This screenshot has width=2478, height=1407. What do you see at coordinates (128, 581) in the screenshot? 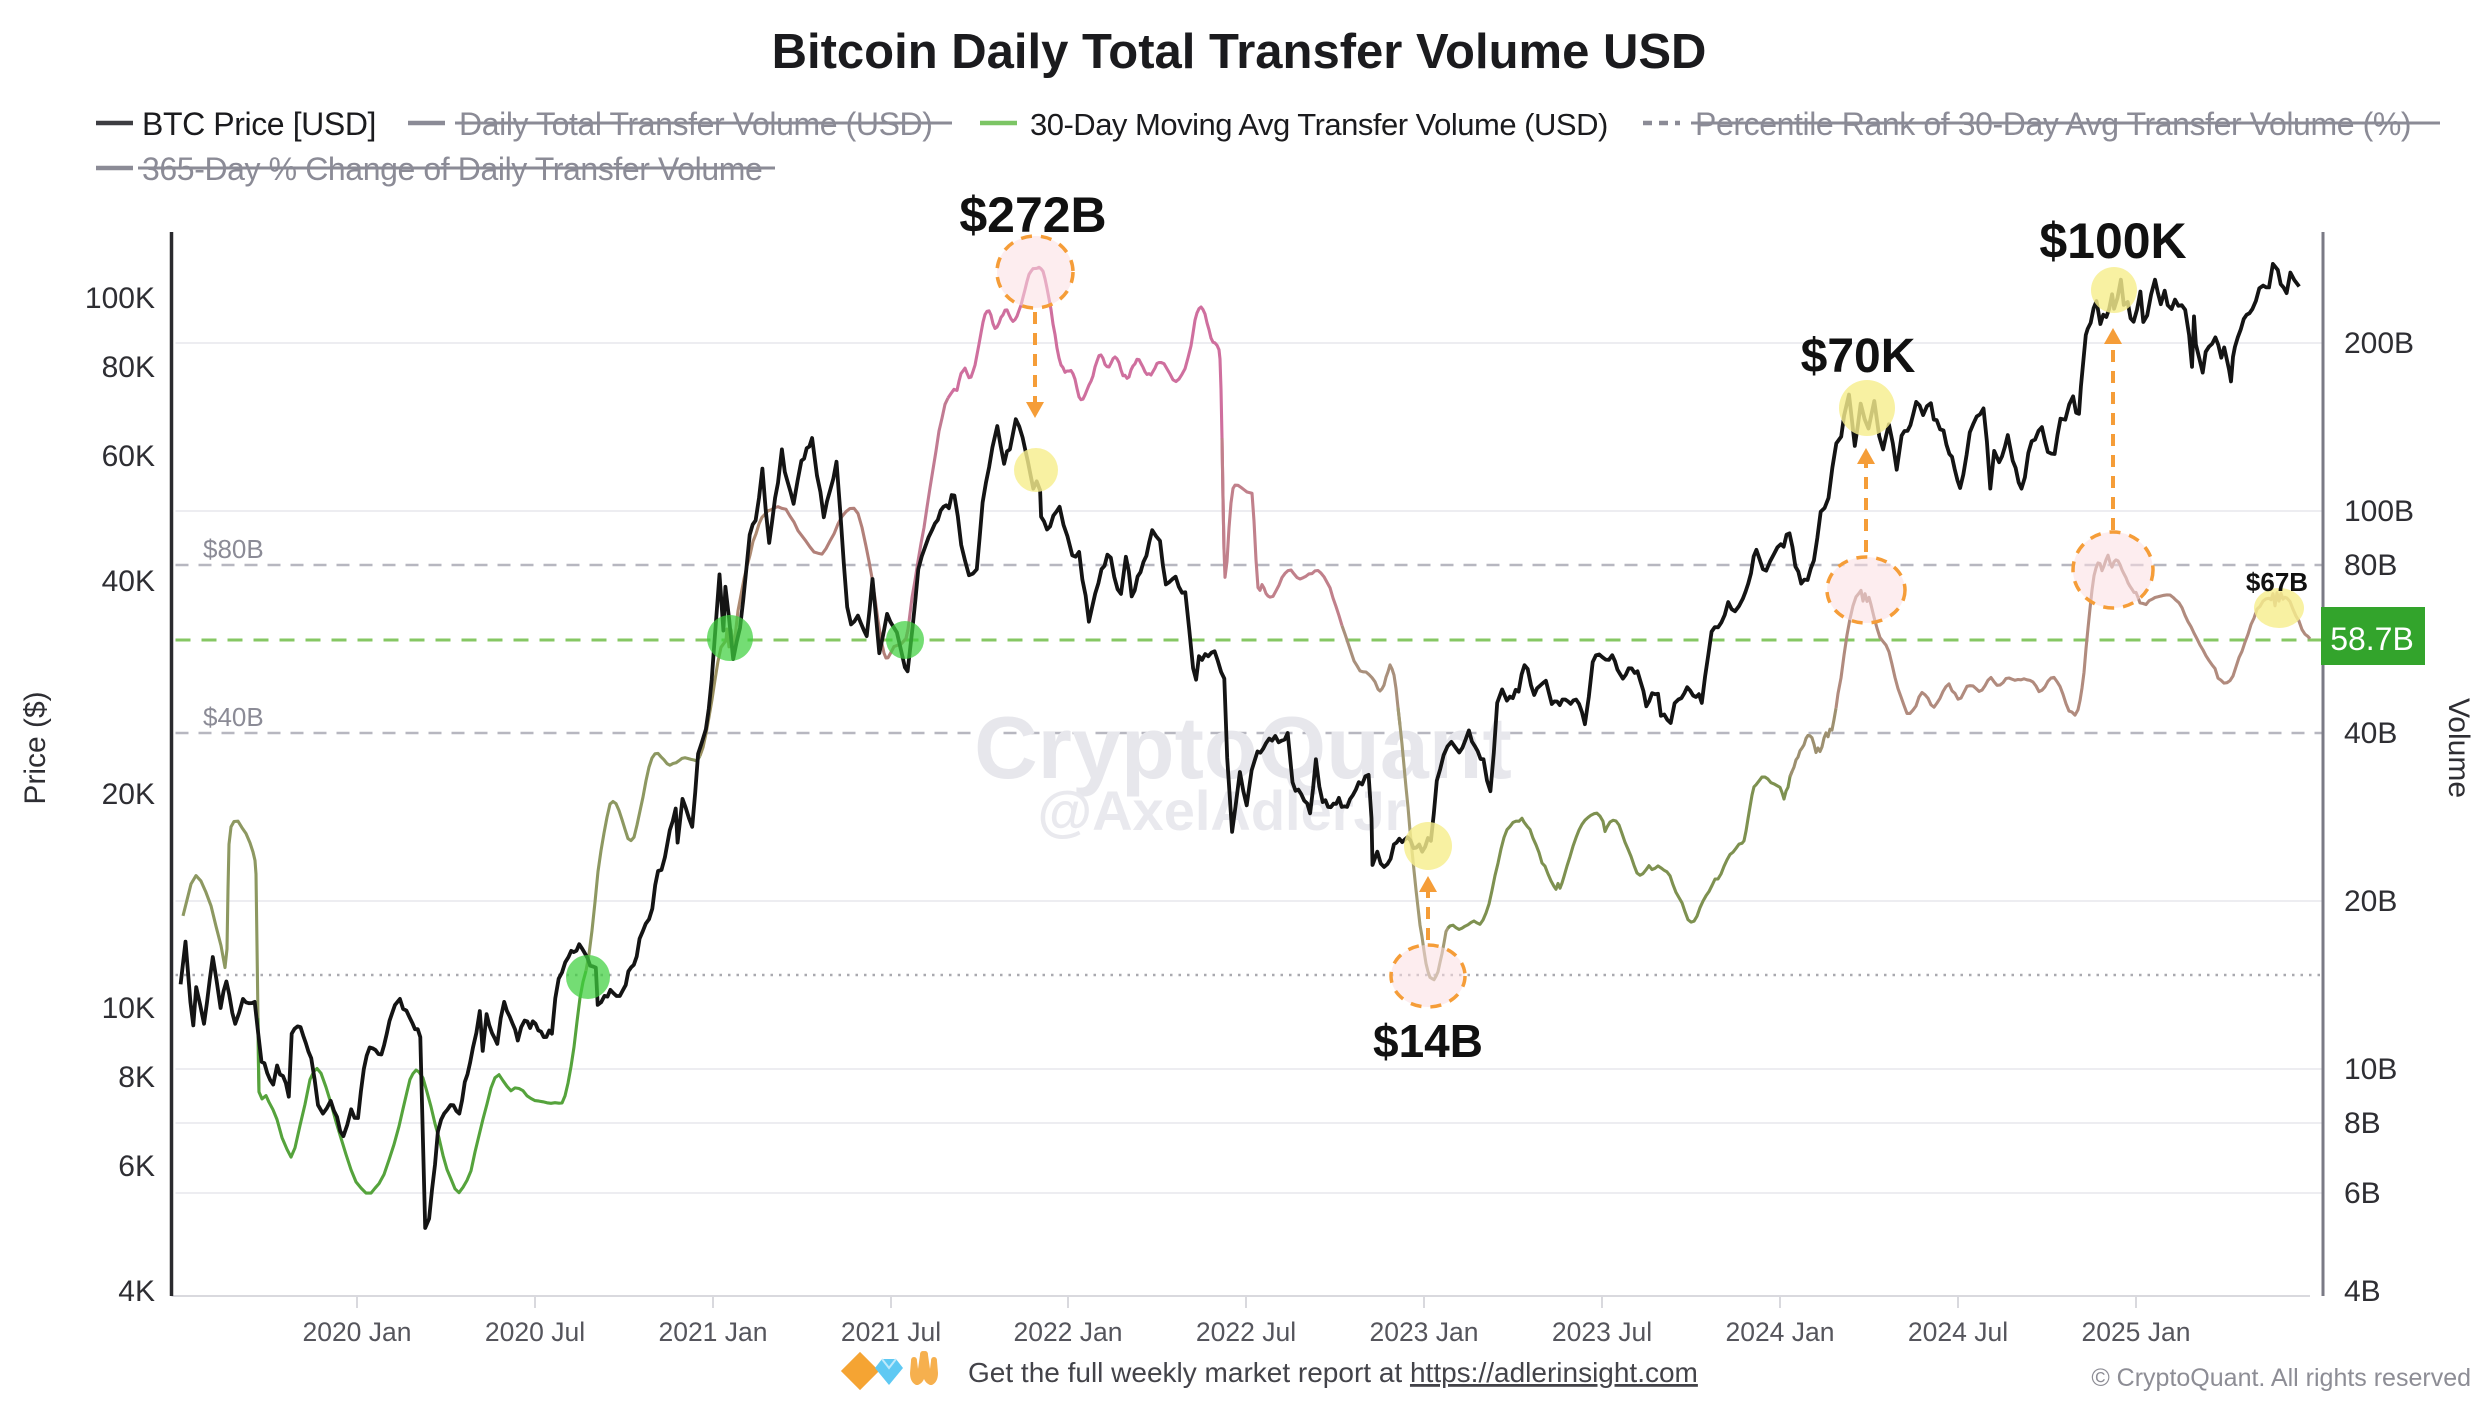
I see `svg-text: 40K` at bounding box center [128, 581].